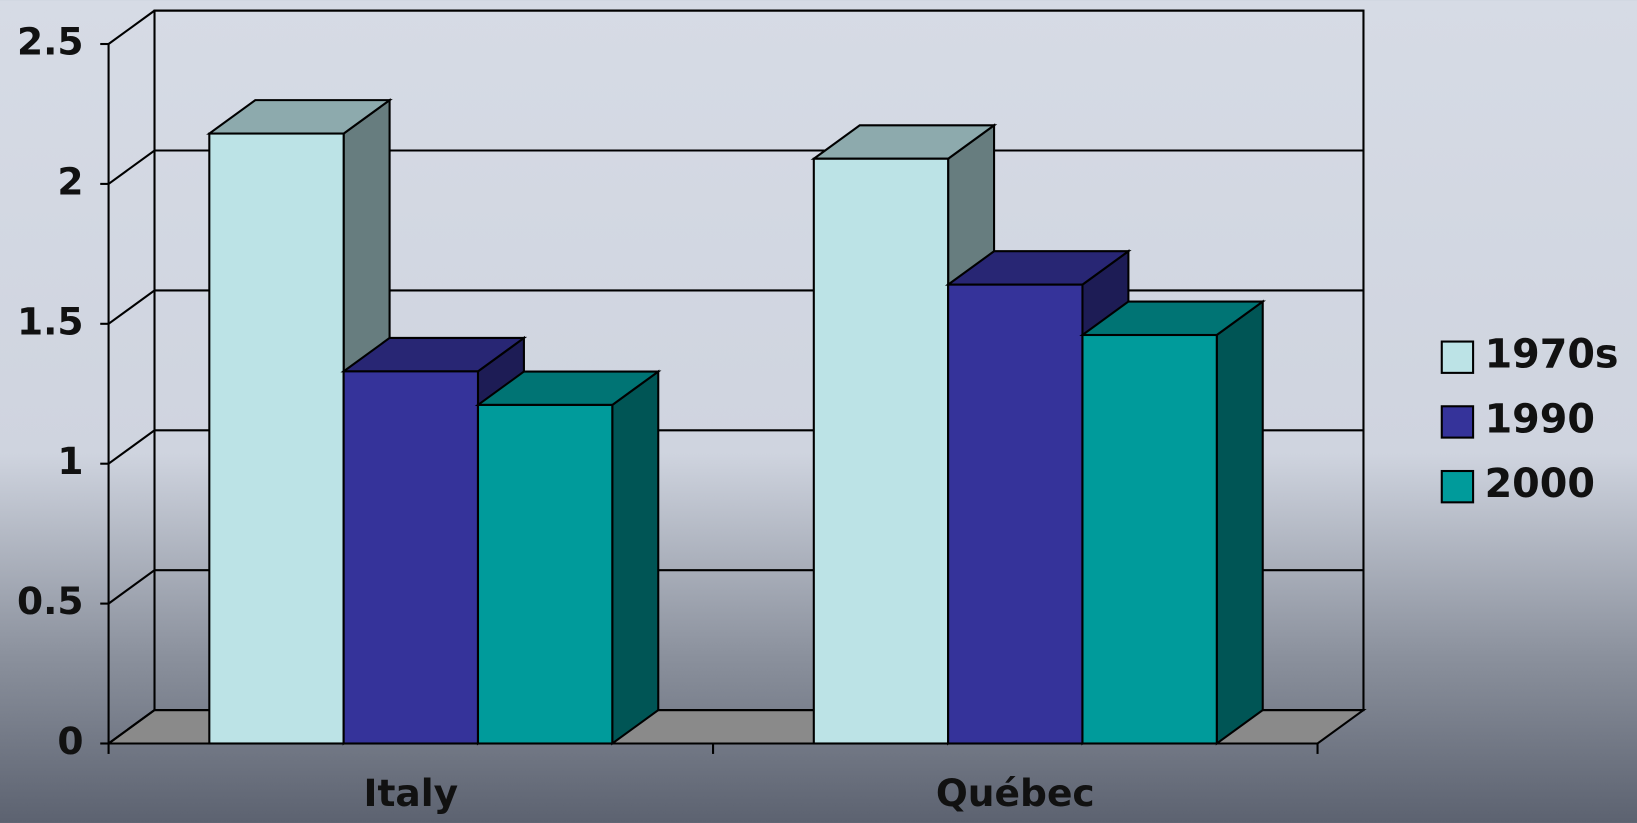  I want to click on grid-line, so click(735, 27).